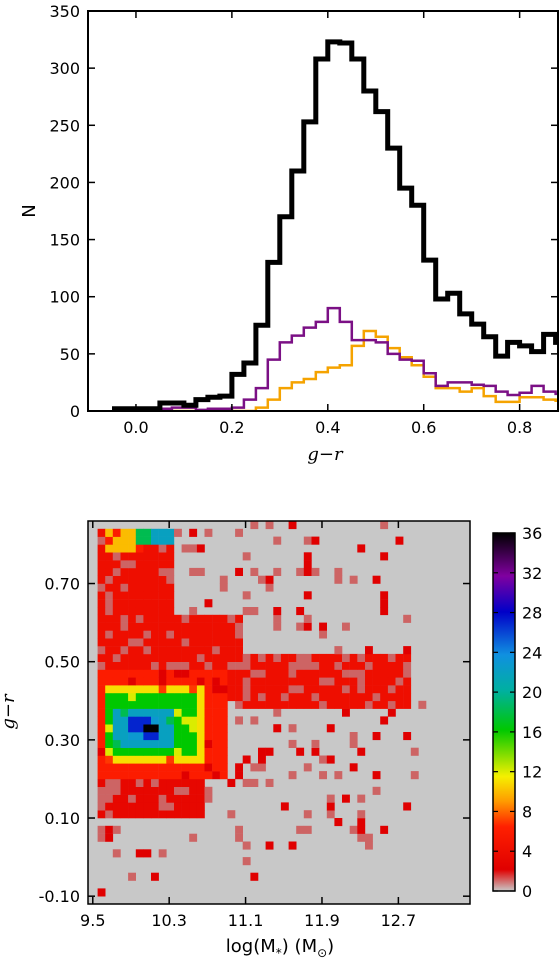 The height and width of the screenshot is (963, 560). What do you see at coordinates (9, 711) in the screenshot?
I see `heatmap-y-axis-label: g−r` at bounding box center [9, 711].